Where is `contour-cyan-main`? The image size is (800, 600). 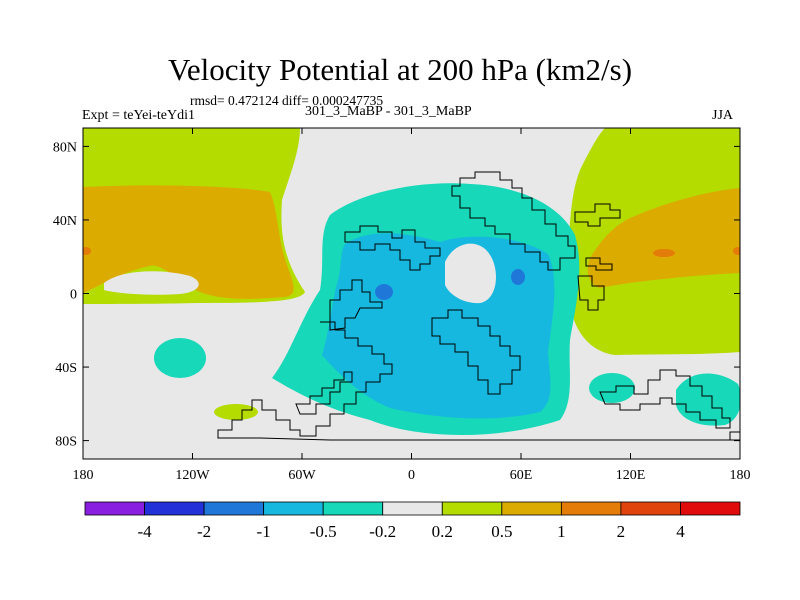 contour-cyan-main is located at coordinates (438, 326).